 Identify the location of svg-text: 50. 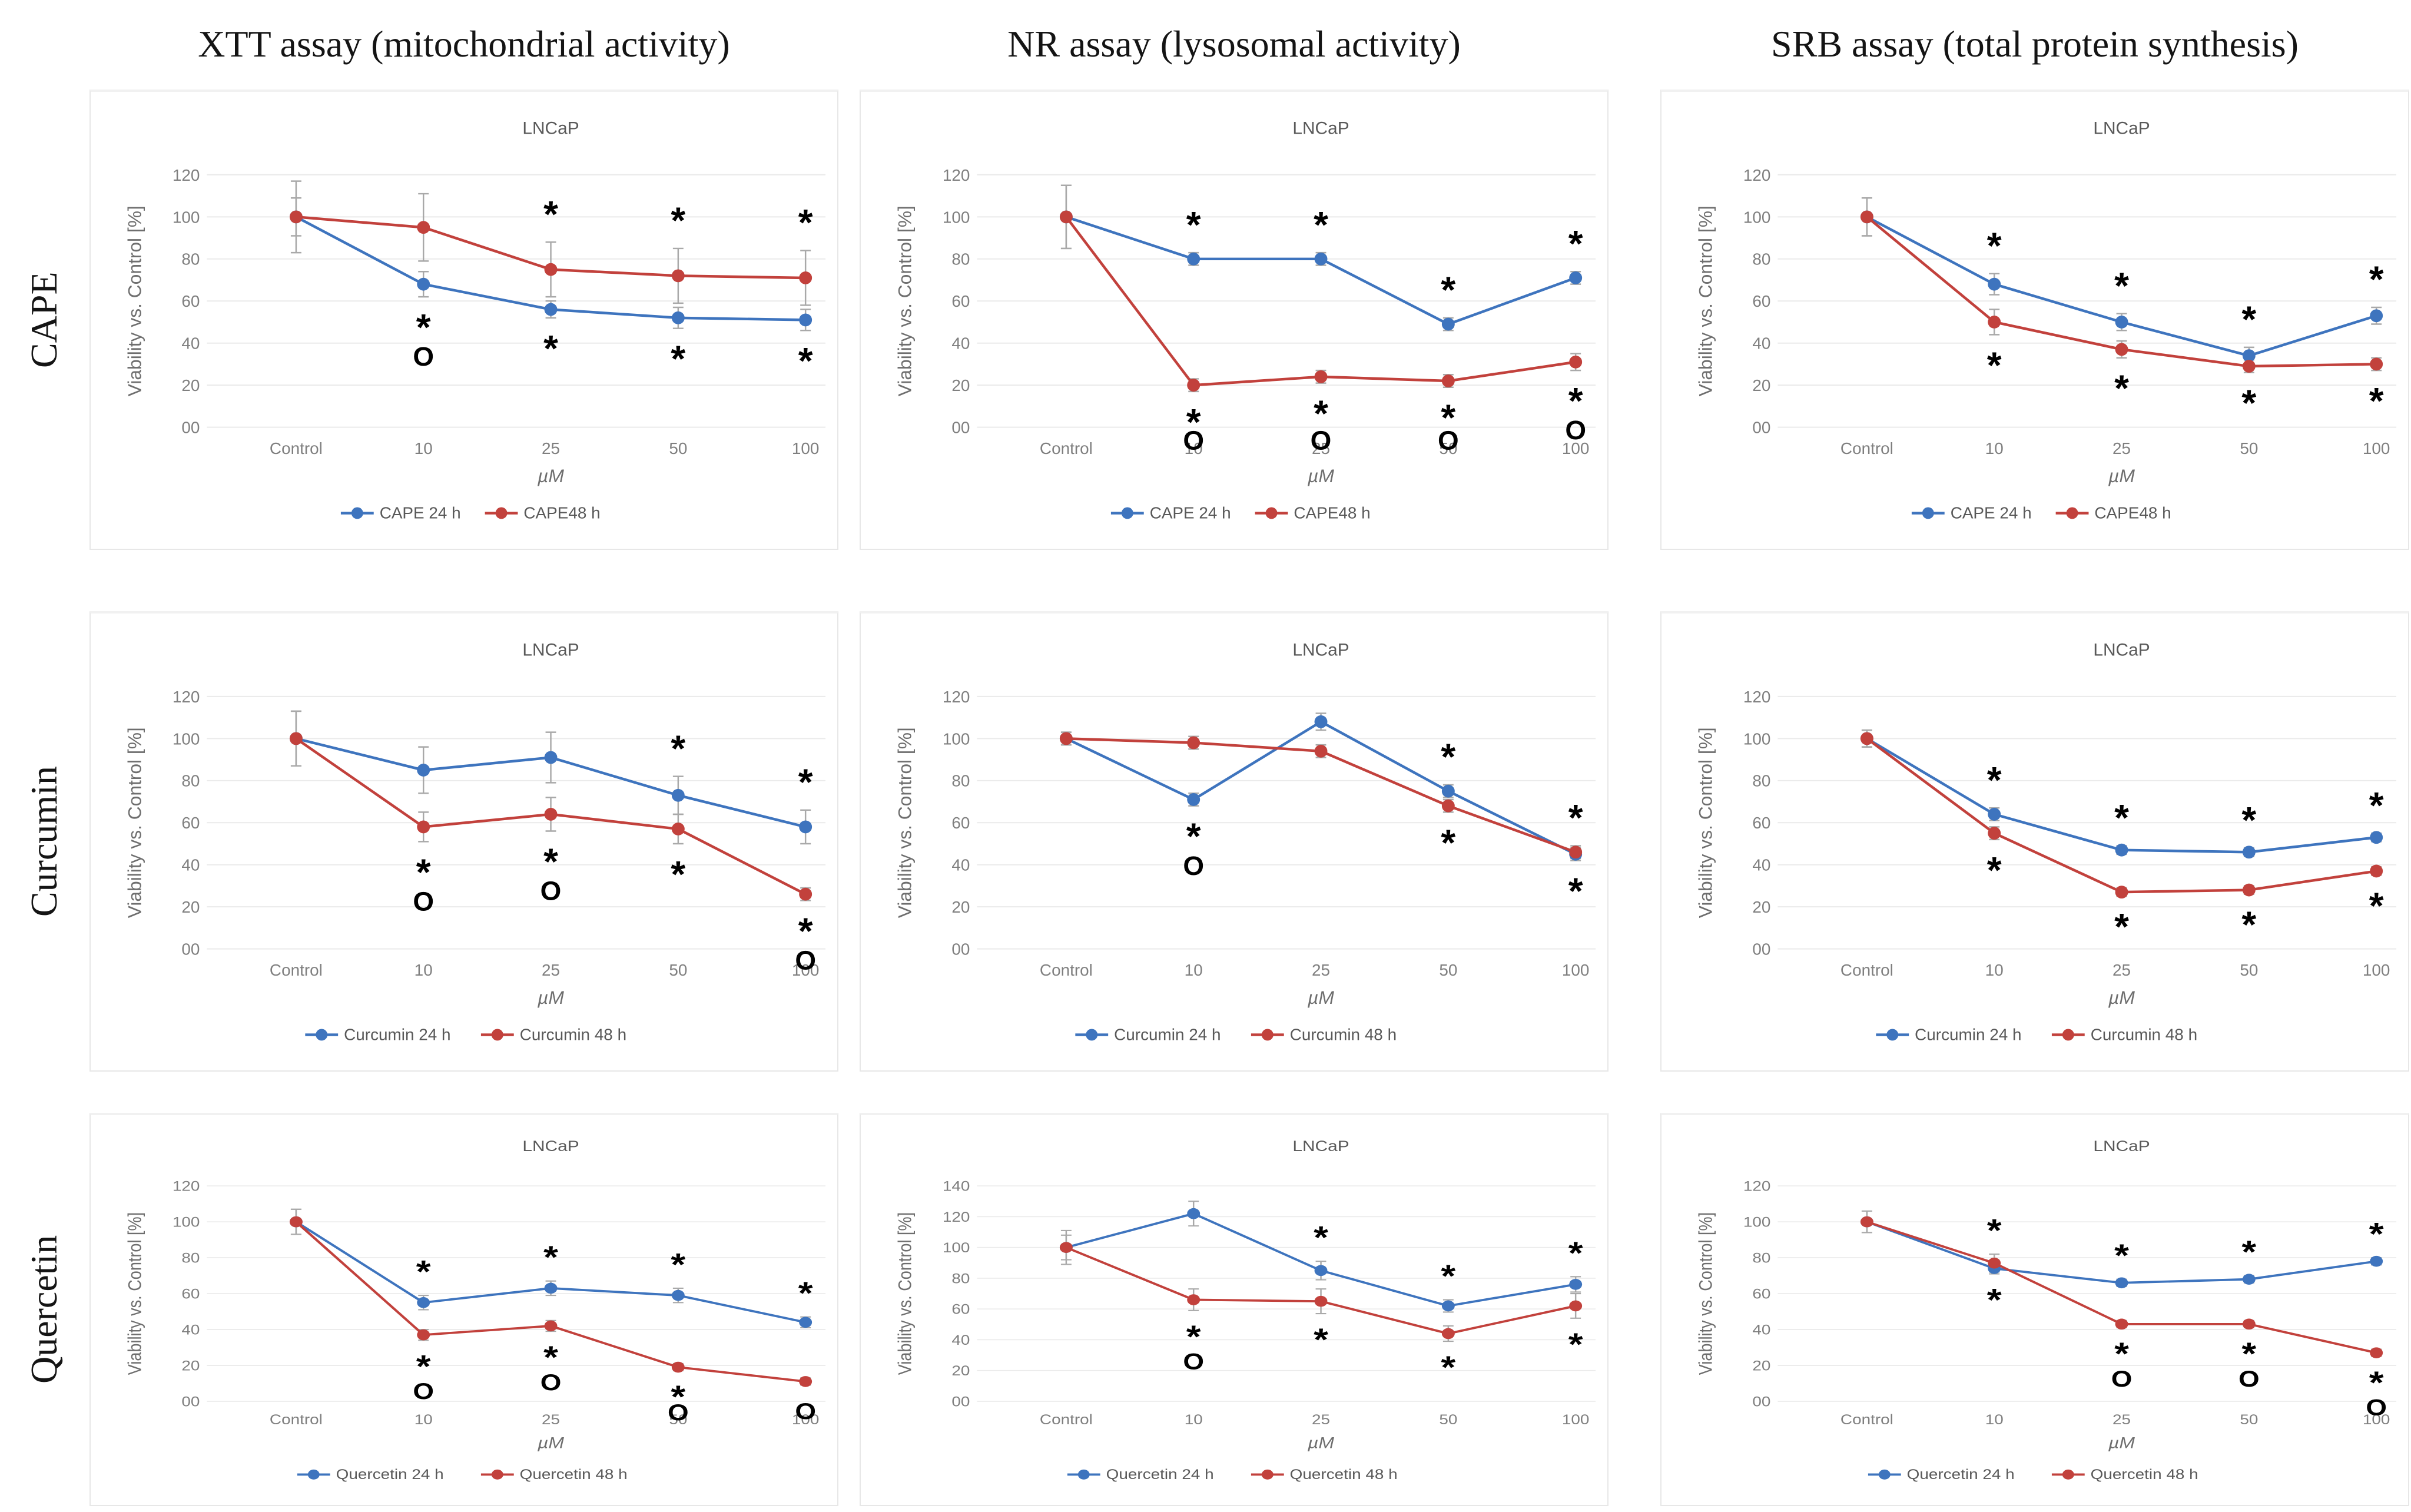
(678, 448).